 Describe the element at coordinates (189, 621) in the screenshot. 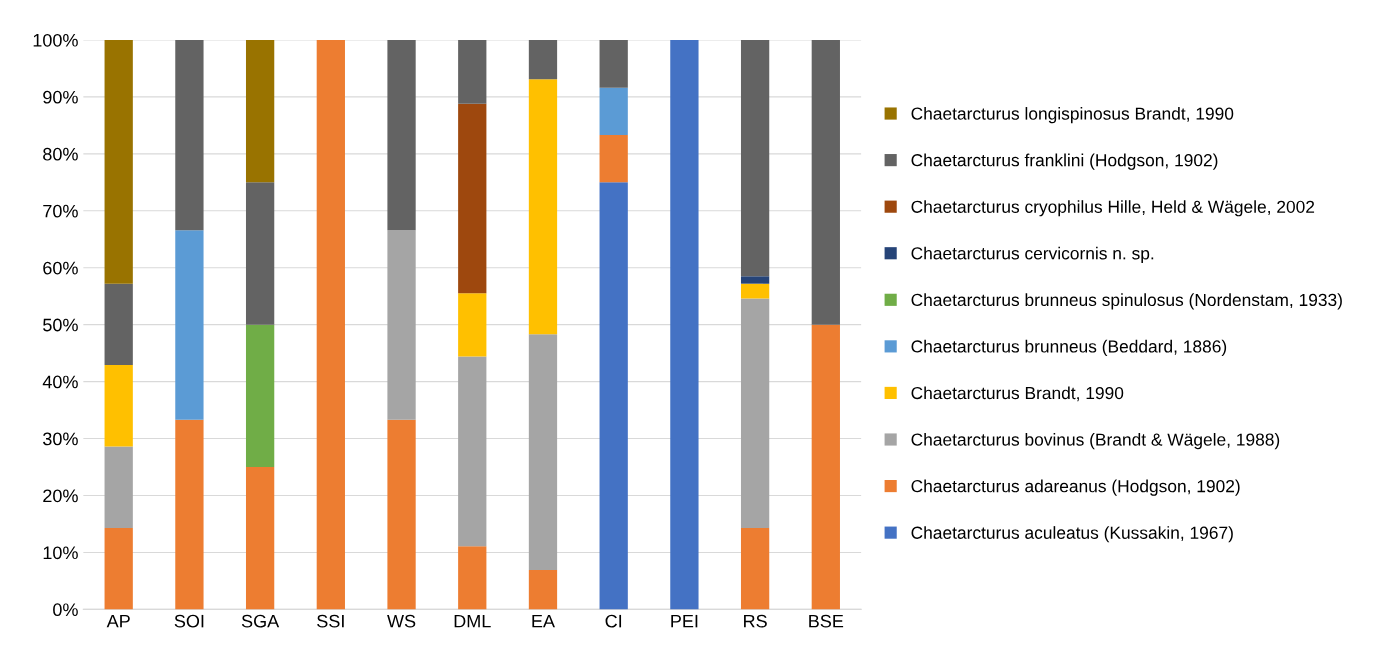

I see `x-tick-label: SOI` at that location.